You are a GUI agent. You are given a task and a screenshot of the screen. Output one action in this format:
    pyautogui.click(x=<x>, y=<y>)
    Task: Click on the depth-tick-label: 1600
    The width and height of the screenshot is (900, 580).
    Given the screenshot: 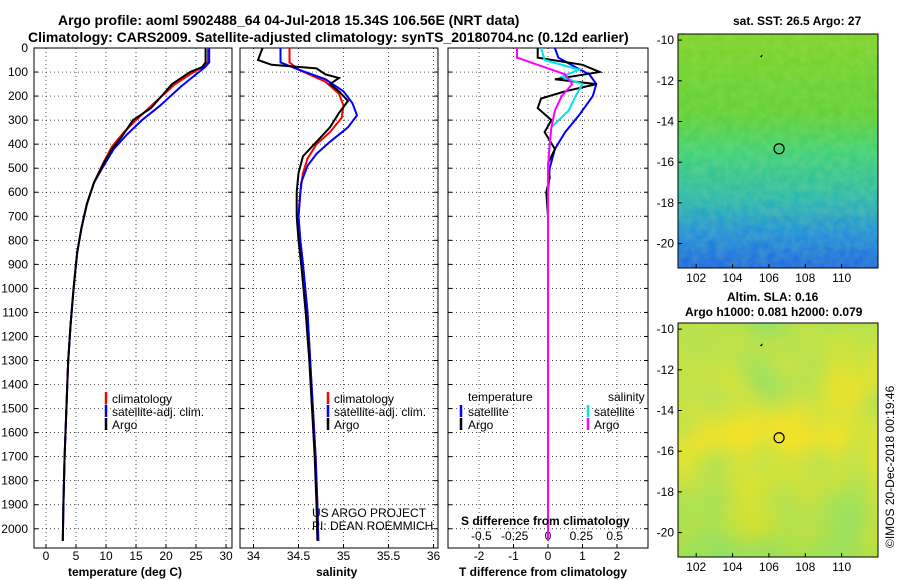 What is the action you would take?
    pyautogui.click(x=14, y=433)
    